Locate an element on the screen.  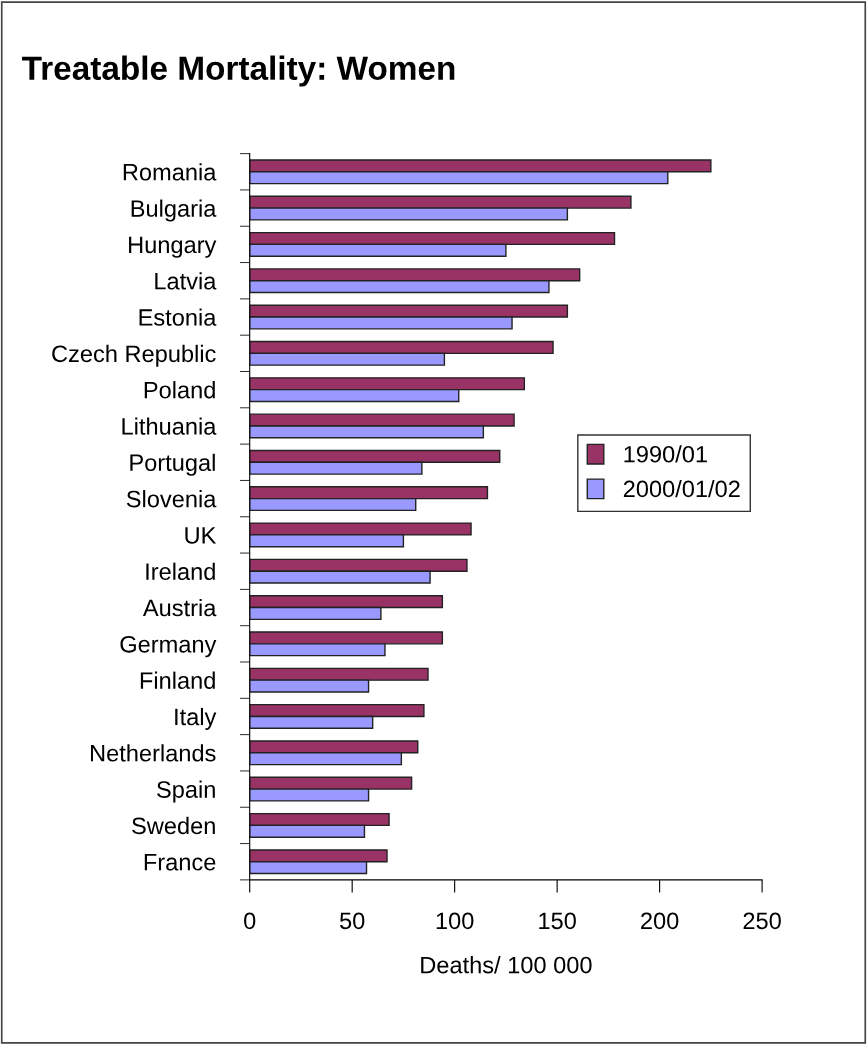
y-tick-label: Germany is located at coordinates (168, 646).